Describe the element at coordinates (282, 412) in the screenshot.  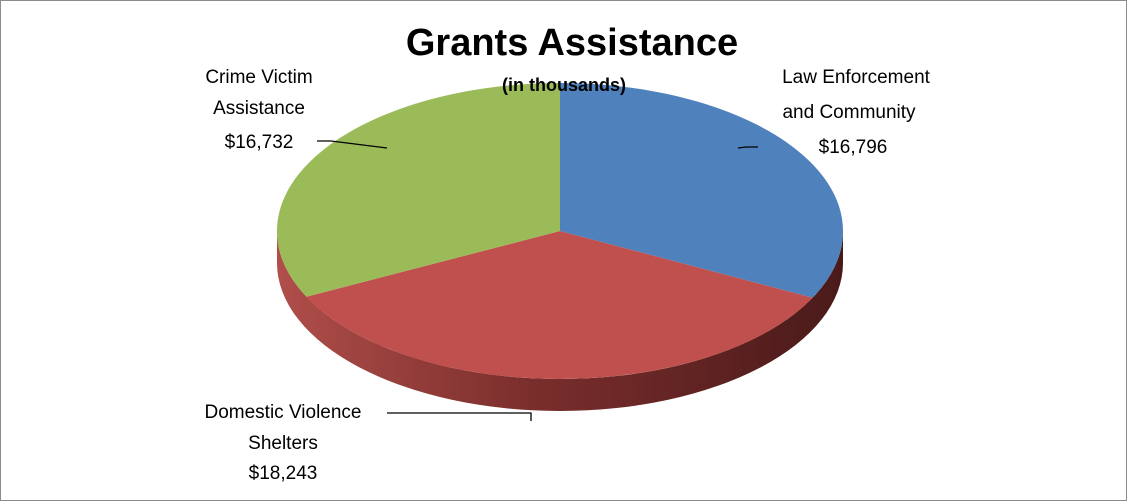
I see `data-label-domestic-violence-line1: Domestic Violence` at that location.